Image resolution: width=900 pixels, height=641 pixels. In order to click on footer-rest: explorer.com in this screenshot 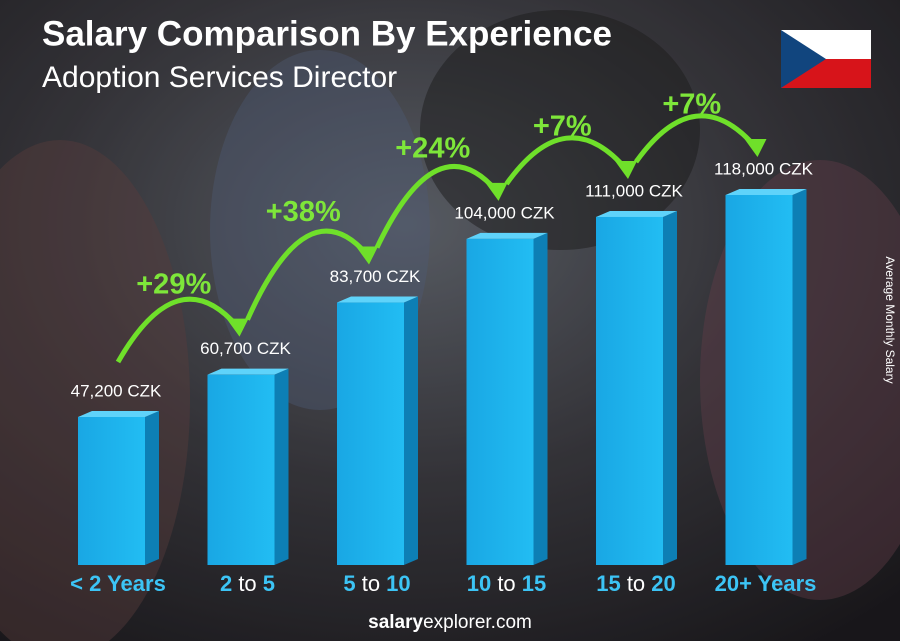, I will do `click(477, 622)`.